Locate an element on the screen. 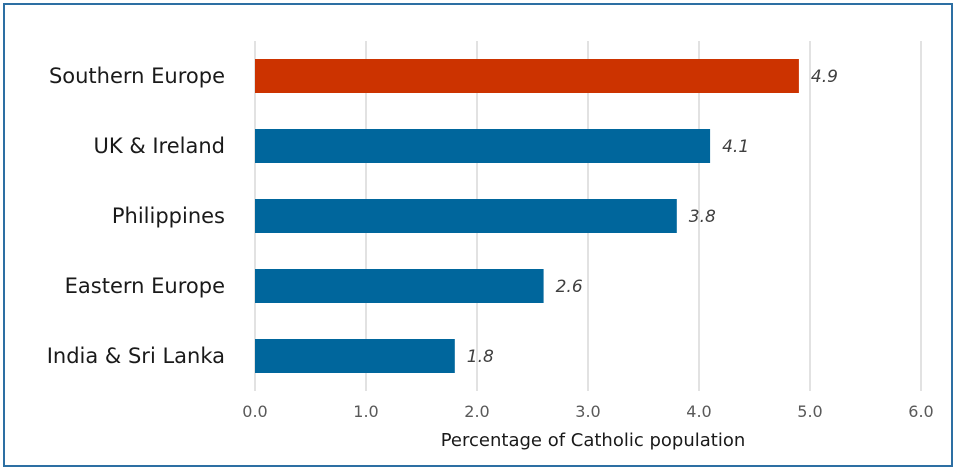 The height and width of the screenshot is (472, 958). x-tick-label: 1.0 is located at coordinates (365, 411).